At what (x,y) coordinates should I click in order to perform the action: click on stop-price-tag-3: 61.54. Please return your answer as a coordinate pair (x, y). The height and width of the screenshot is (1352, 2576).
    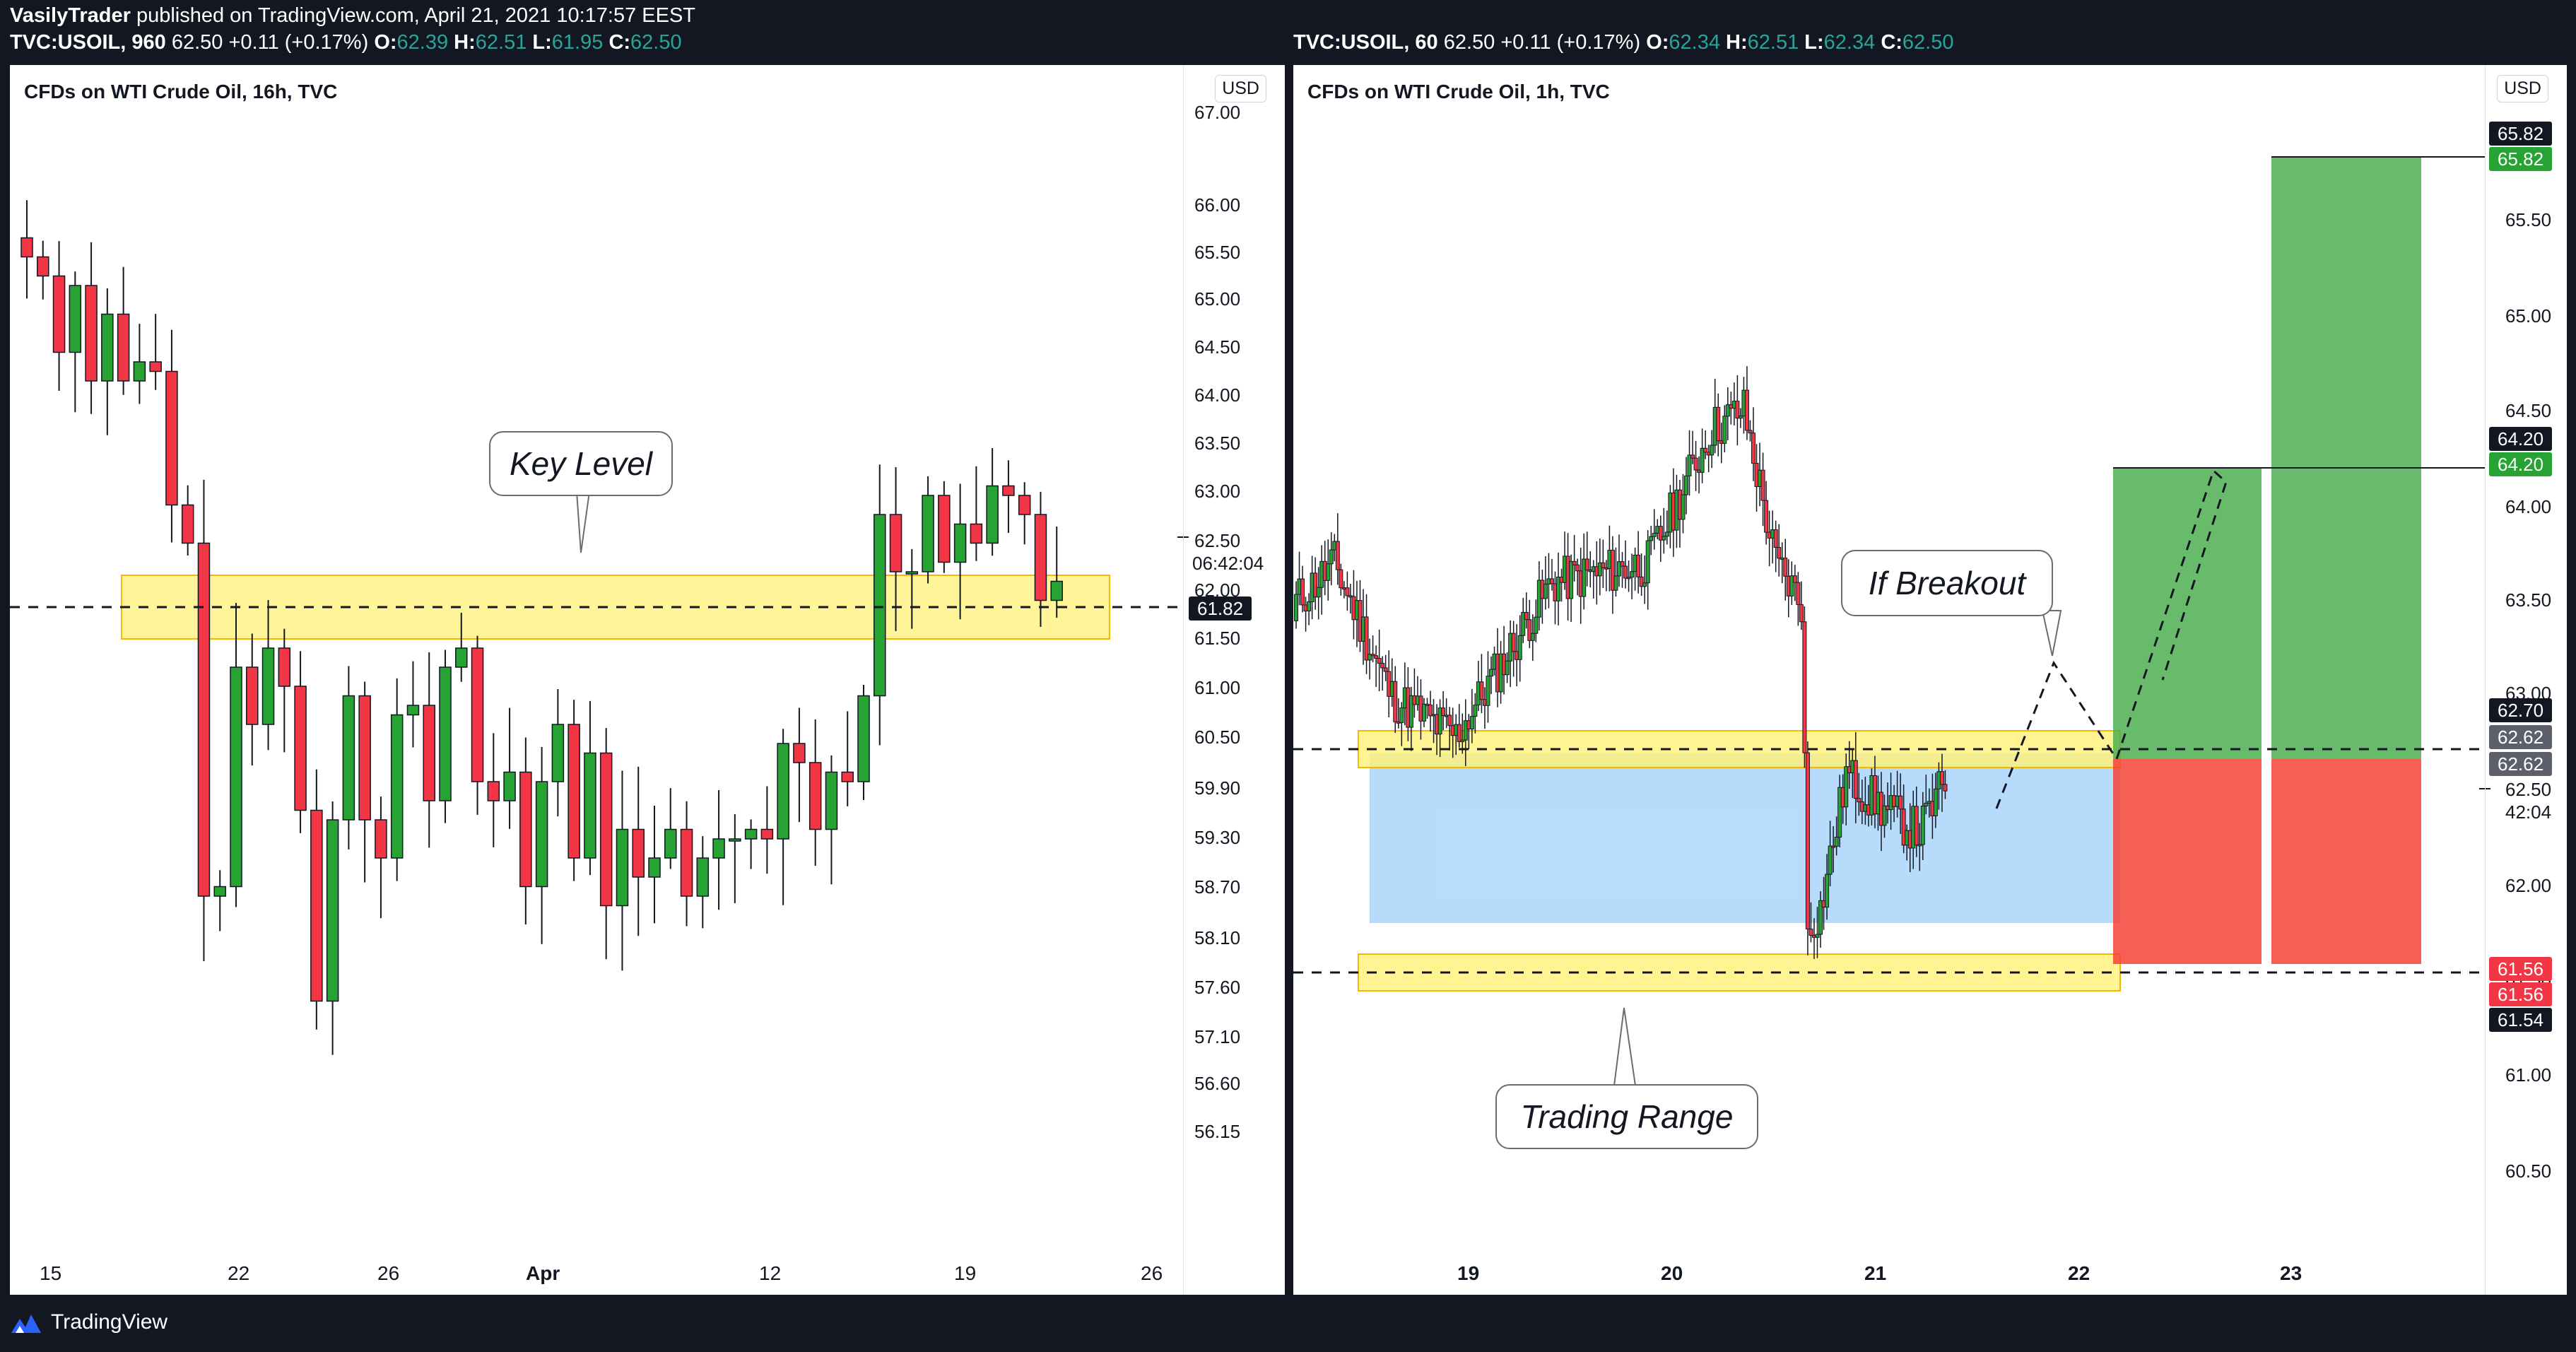
    Looking at the image, I should click on (2521, 1020).